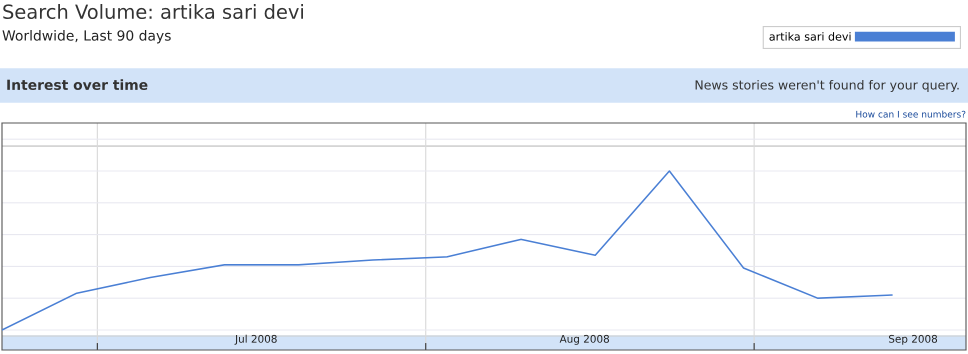 The image size is (968, 354). I want to click on text: Interest over time, so click(77, 84).